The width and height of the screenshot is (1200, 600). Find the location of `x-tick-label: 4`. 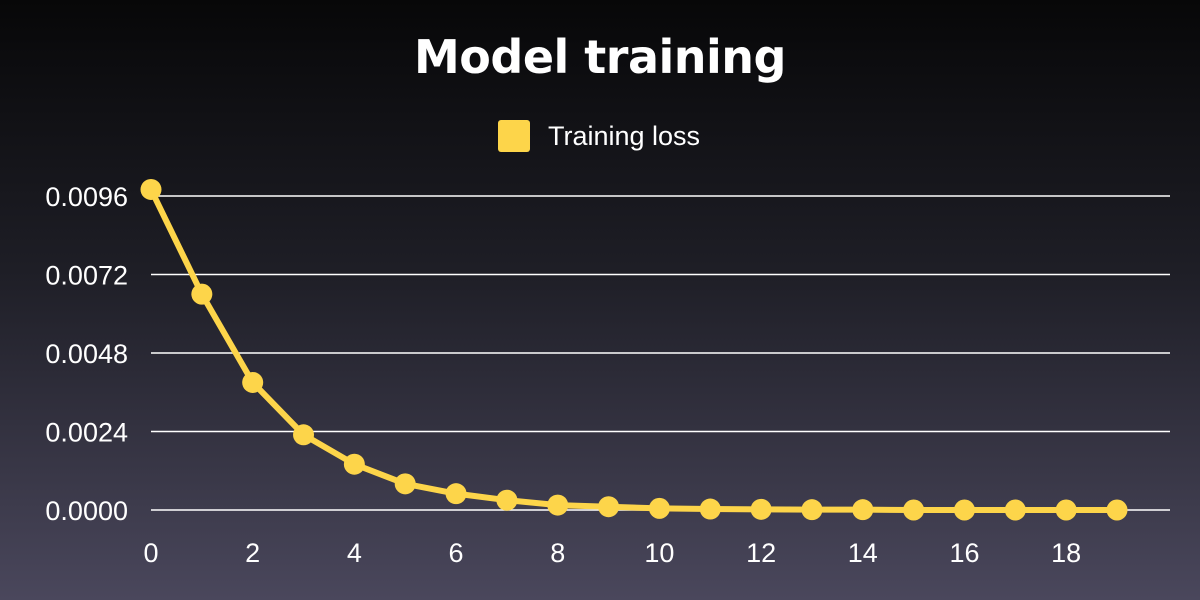

x-tick-label: 4 is located at coordinates (354, 553).